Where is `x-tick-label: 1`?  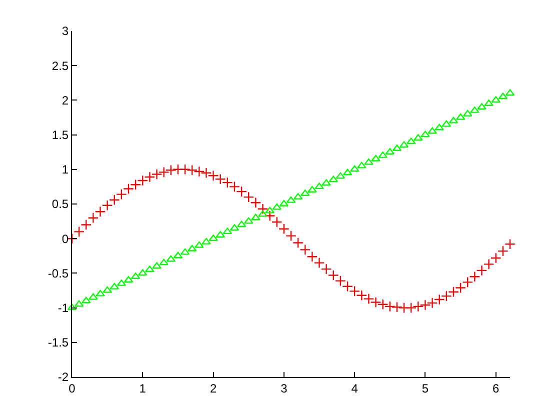
x-tick-label: 1 is located at coordinates (142, 388).